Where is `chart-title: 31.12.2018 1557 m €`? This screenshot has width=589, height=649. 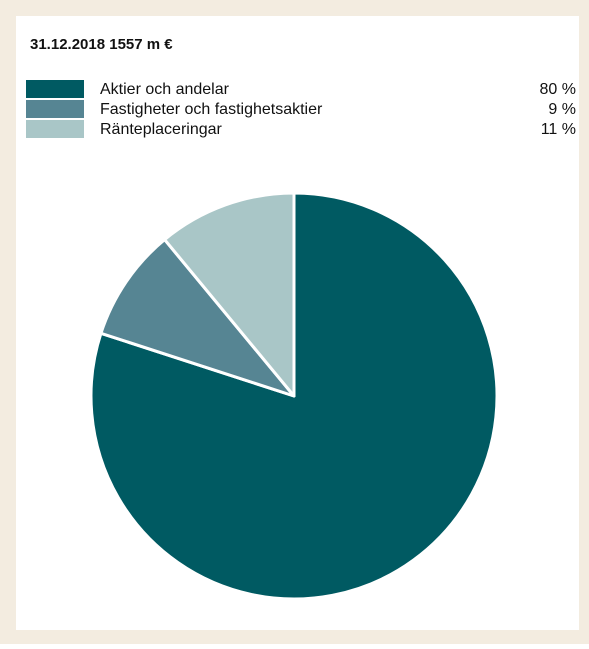 chart-title: 31.12.2018 1557 m € is located at coordinates (101, 44).